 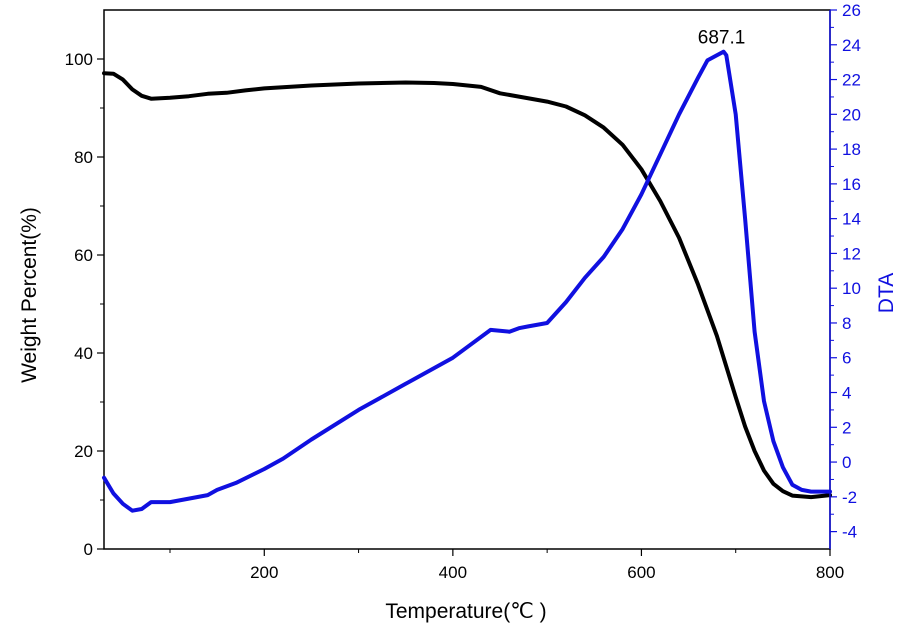 What do you see at coordinates (830, 572) in the screenshot?
I see `bottom-tick-label: 800` at bounding box center [830, 572].